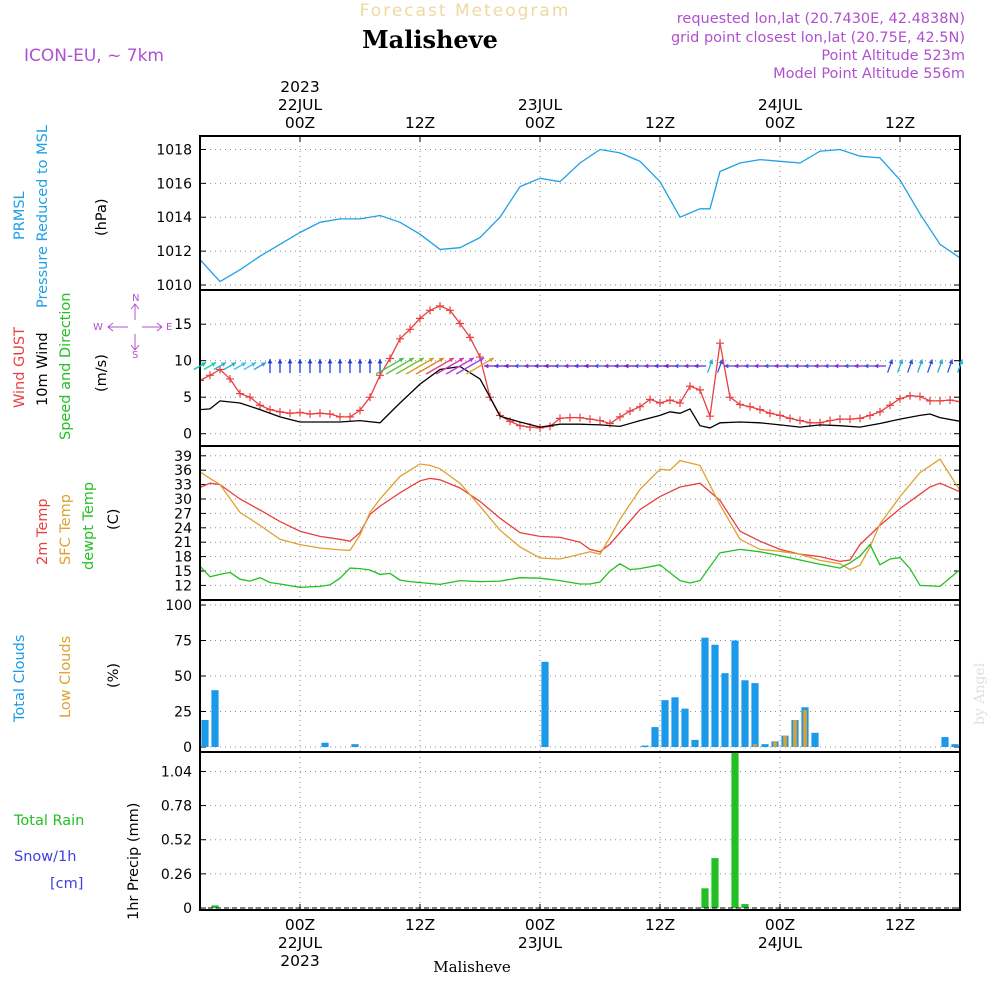 Image resolution: width=1000 pixels, height=1004 pixels. I want to click on wind-10m-label: 10m Wind, so click(43, 369).